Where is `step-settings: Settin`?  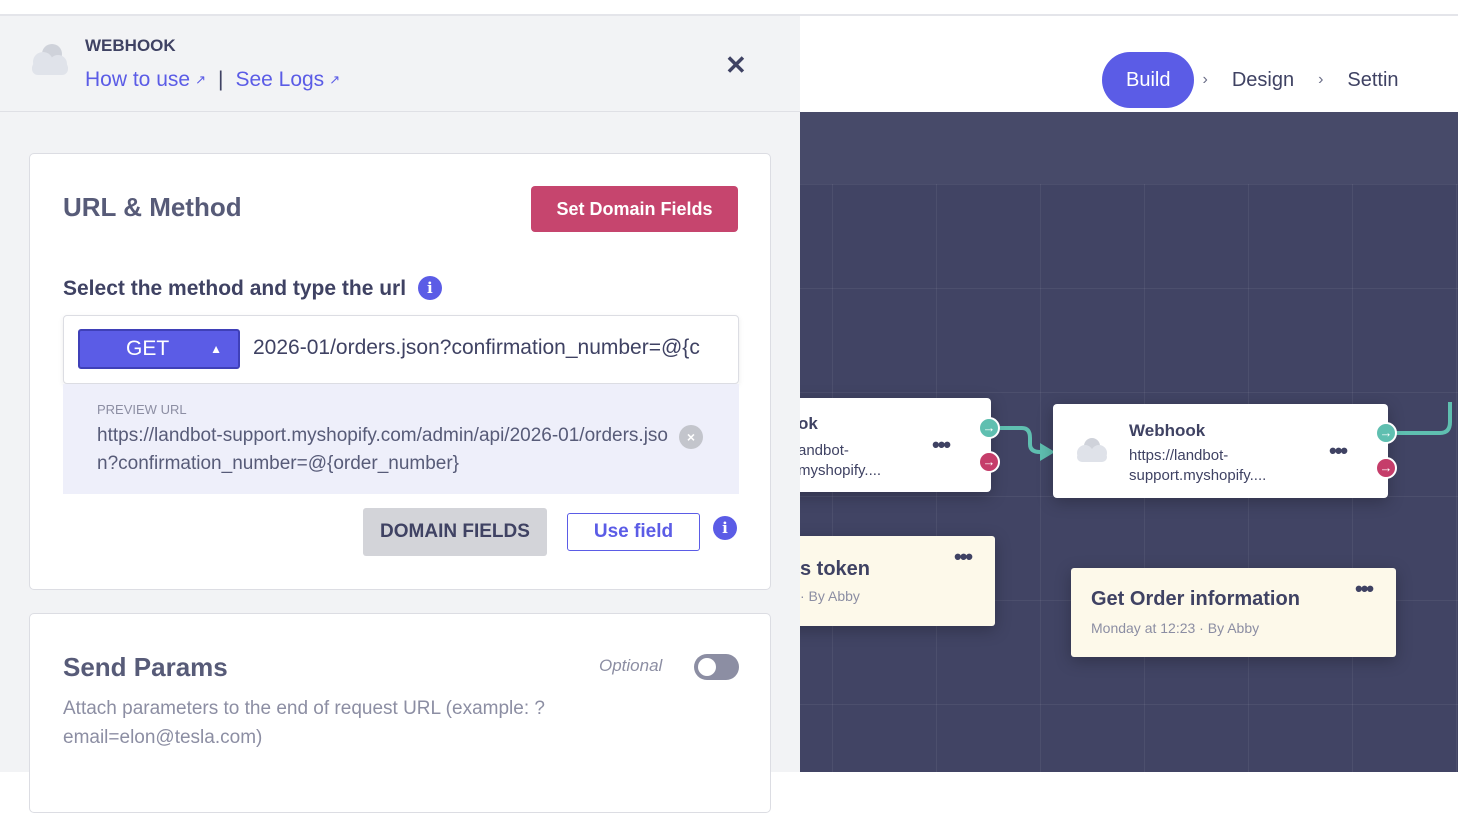
step-settings: Settin is located at coordinates (1373, 79).